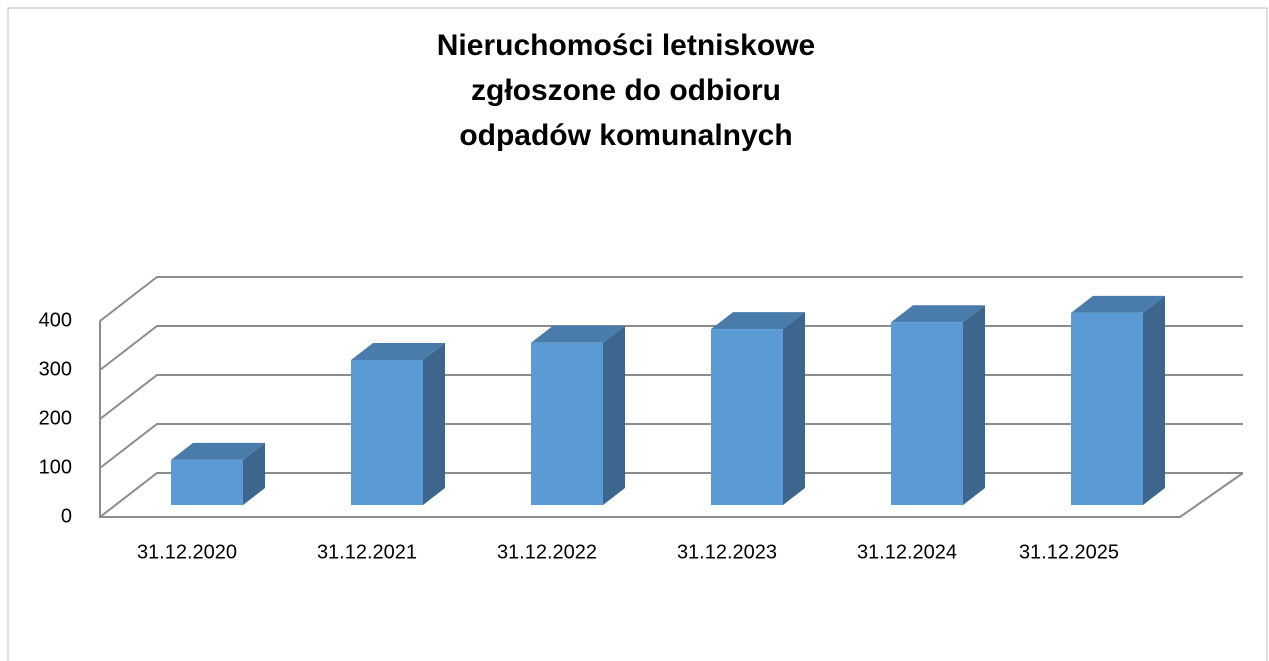 The image size is (1269, 661). What do you see at coordinates (625, 135) in the screenshot?
I see `chart-title: odpadów komunalnych` at bounding box center [625, 135].